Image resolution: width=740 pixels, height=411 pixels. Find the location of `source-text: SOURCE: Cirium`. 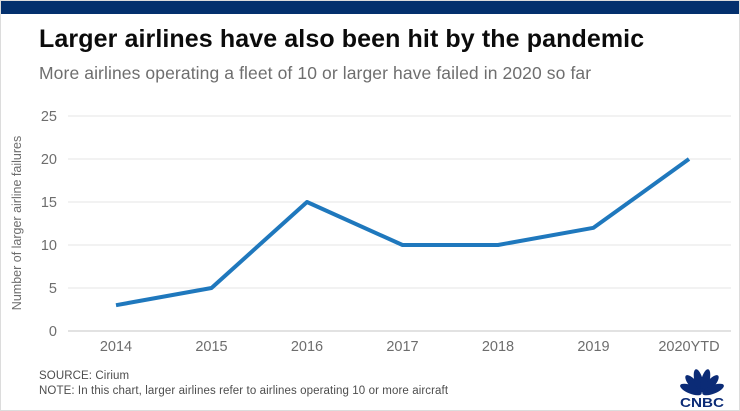

source-text: SOURCE: Cirium is located at coordinates (84, 376).